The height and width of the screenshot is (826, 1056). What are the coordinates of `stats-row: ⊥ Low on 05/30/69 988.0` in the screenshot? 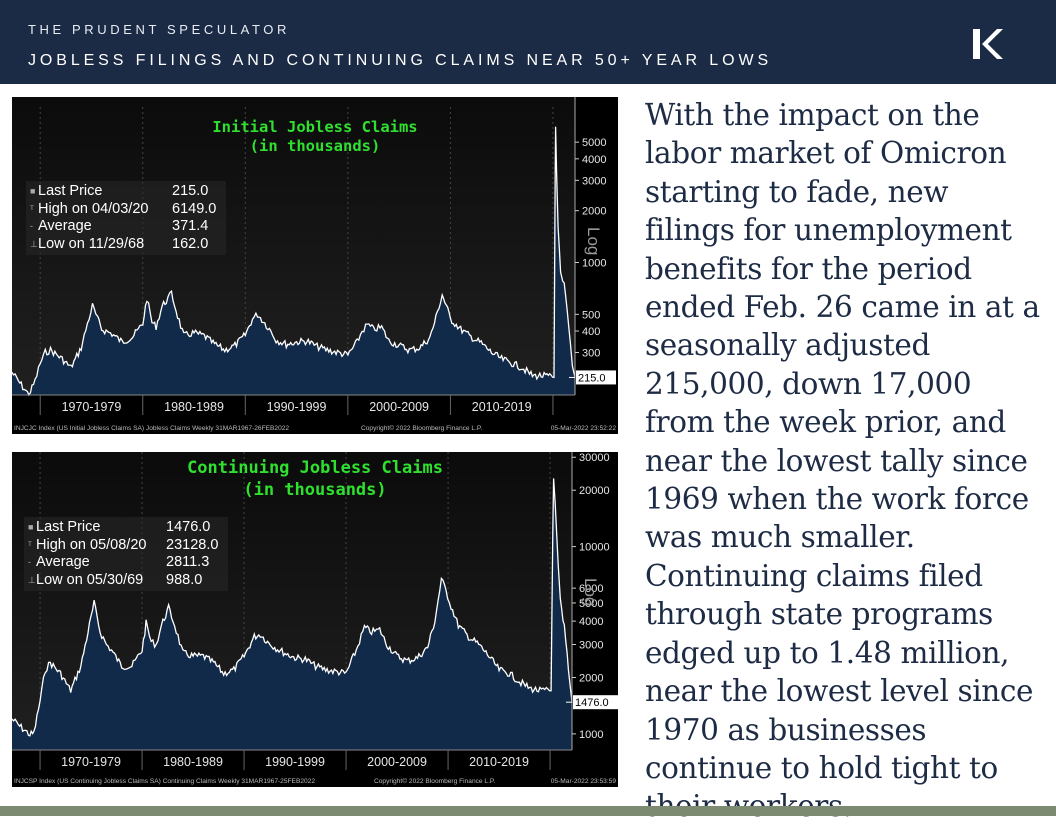 It's located at (115, 579).